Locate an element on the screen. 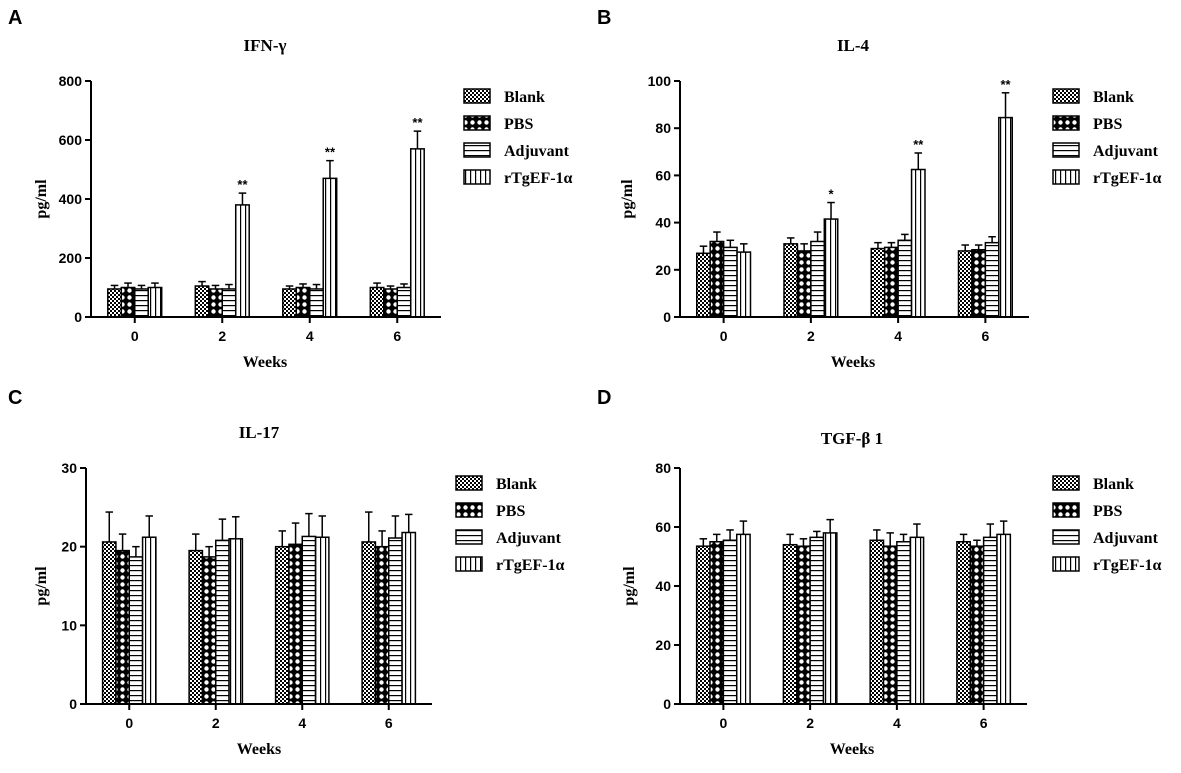 This screenshot has width=1181, height=773. y-tick-label: 600 is located at coordinates (71, 140).